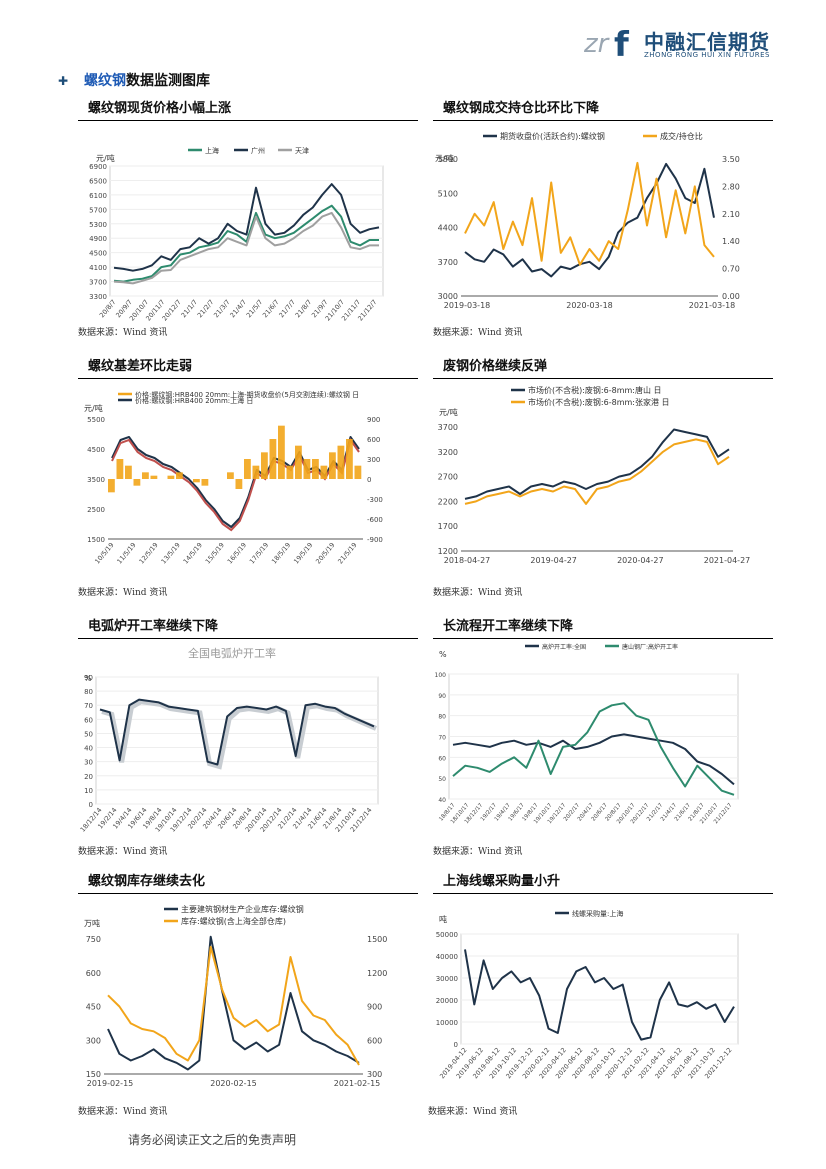 This screenshot has width=826, height=1169. What do you see at coordinates (212, 150) in the screenshot?
I see `legend-label: 上海` at bounding box center [212, 150].